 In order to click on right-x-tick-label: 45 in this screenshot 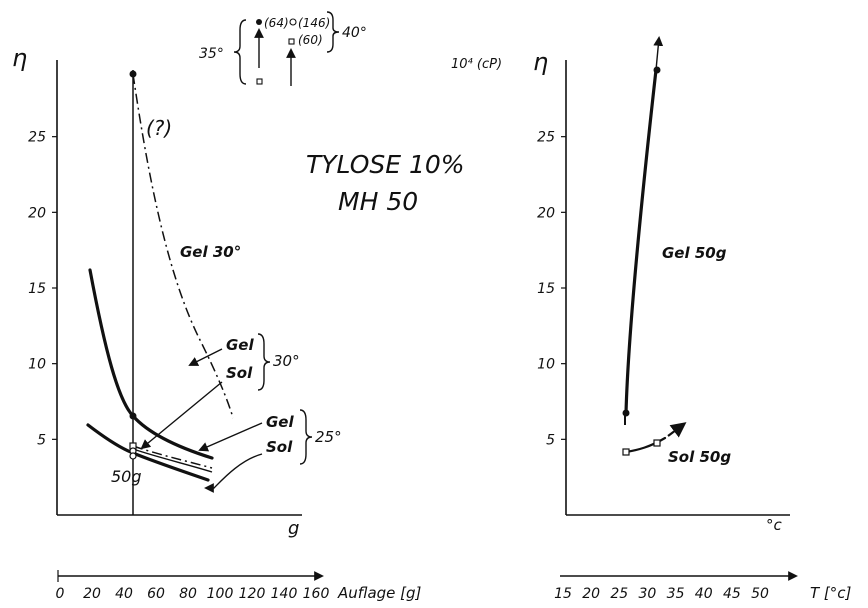, I will do `click(732, 594)`.